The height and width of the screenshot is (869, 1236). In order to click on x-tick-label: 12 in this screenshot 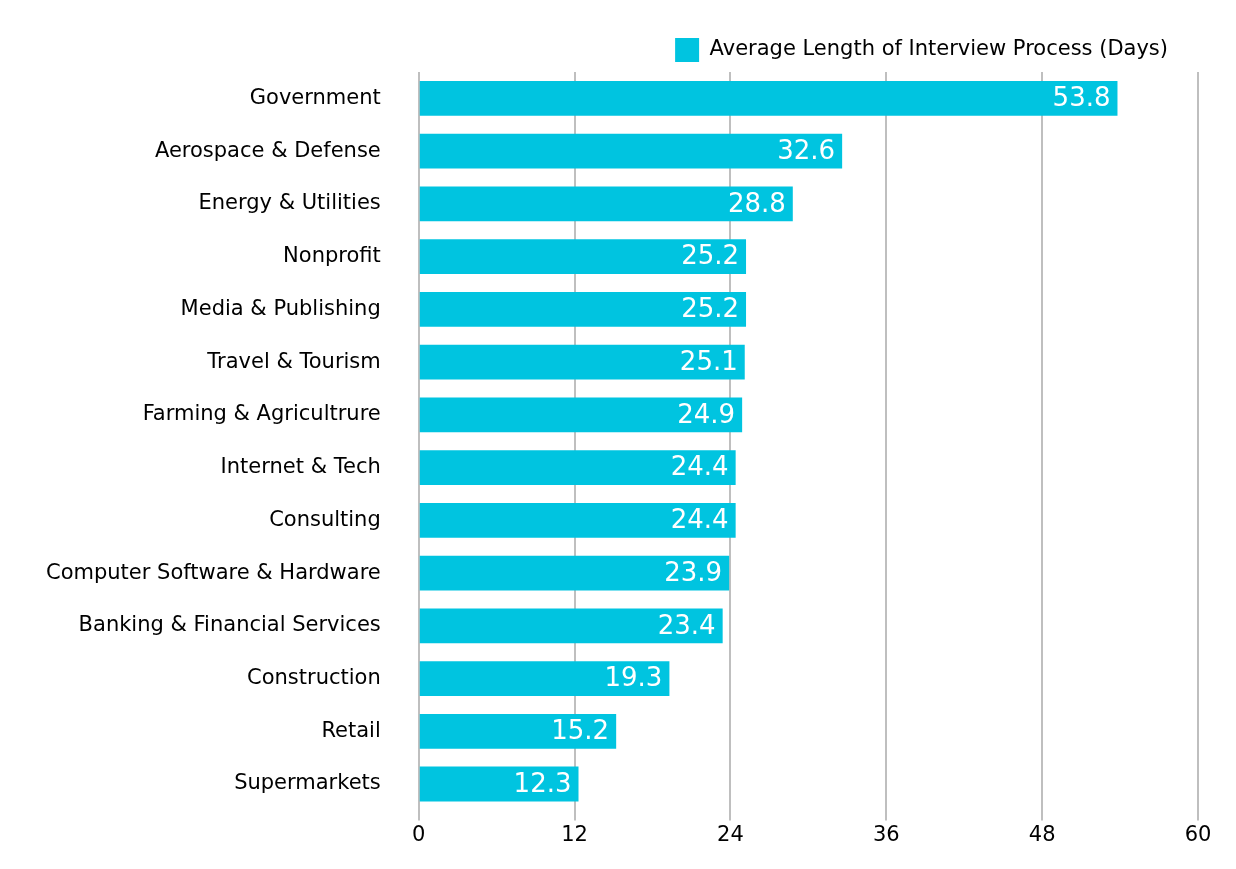, I will do `click(574, 834)`.